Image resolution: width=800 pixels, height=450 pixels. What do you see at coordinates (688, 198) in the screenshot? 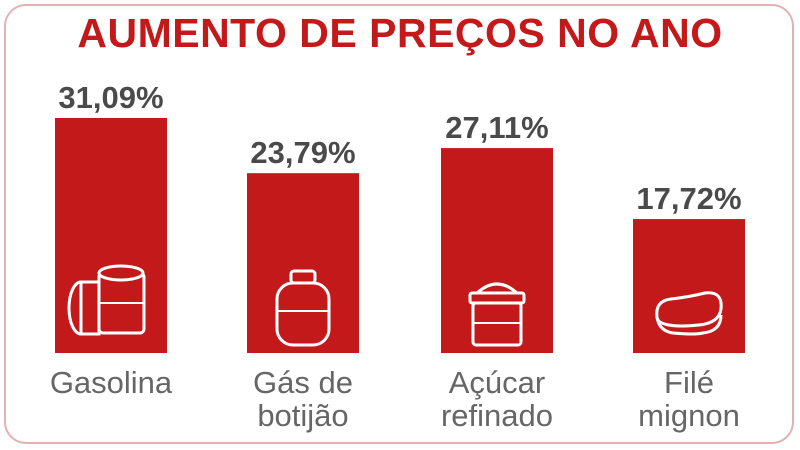
I see `value-label-4: 17,72%` at bounding box center [688, 198].